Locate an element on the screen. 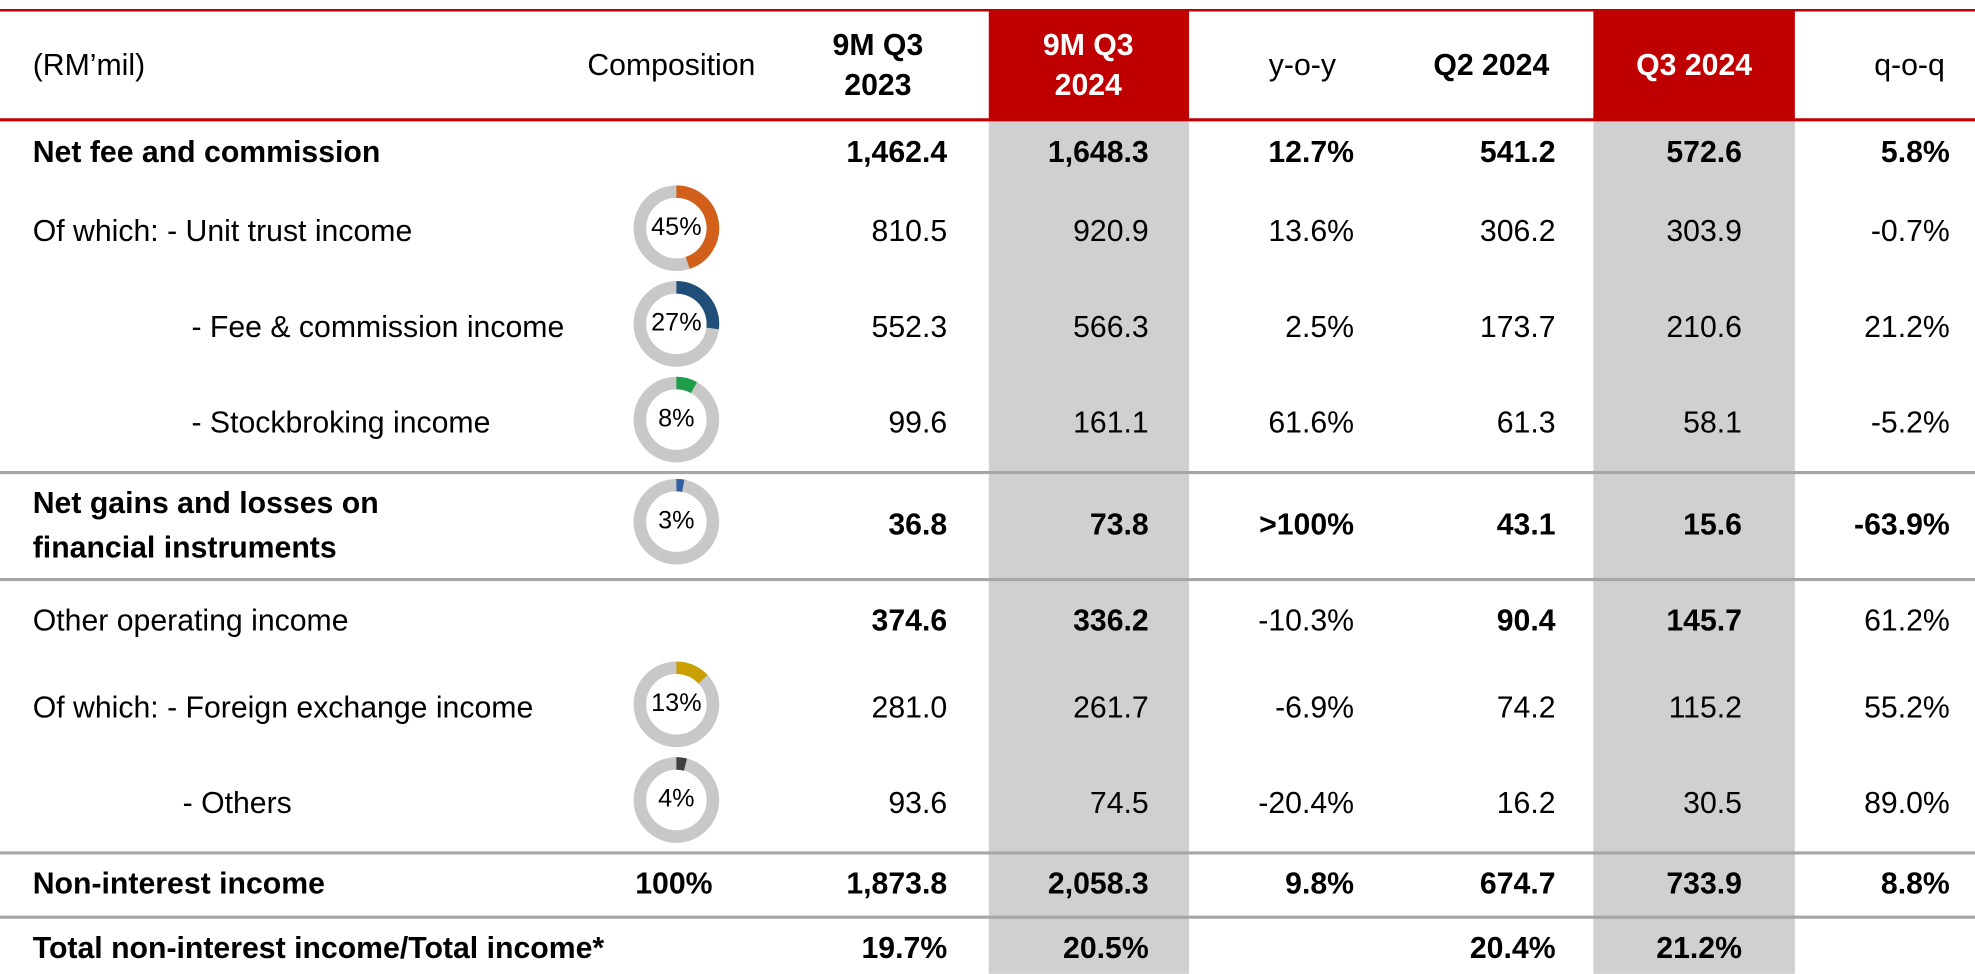 This screenshot has width=1975, height=974. cell-value: 1,873.8 is located at coordinates (896, 884).